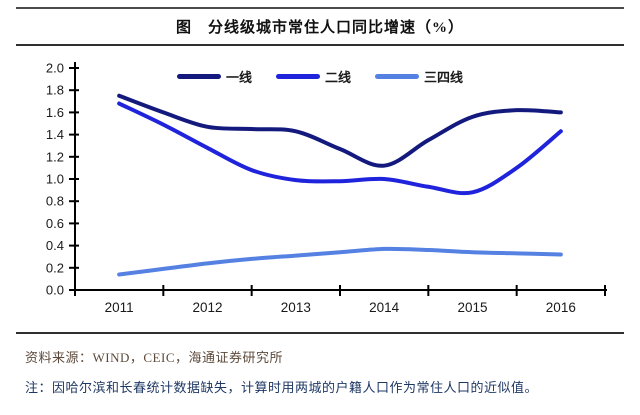 Image resolution: width=640 pixels, height=415 pixels. Describe the element at coordinates (320, 333) in the screenshot. I see `footer-separator-rule` at that location.